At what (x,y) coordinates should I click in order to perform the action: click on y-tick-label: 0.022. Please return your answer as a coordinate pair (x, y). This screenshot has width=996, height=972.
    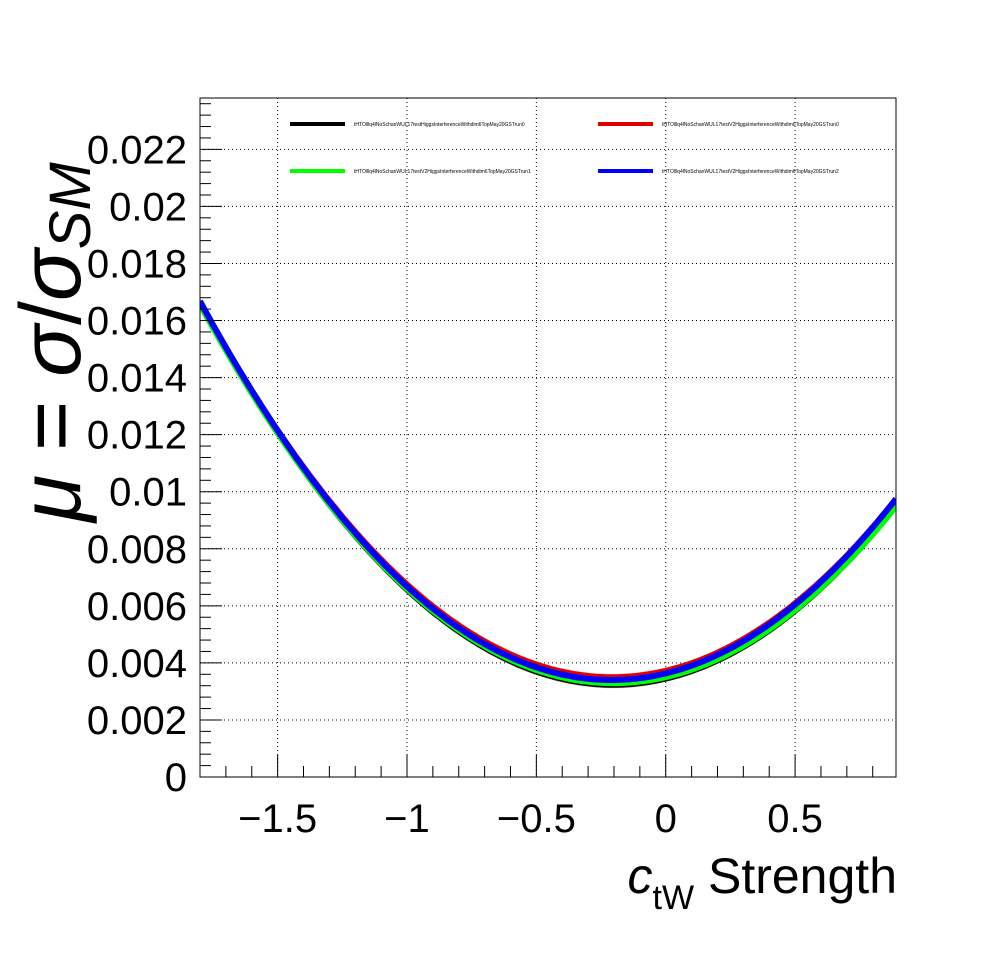
    Looking at the image, I should click on (137, 150).